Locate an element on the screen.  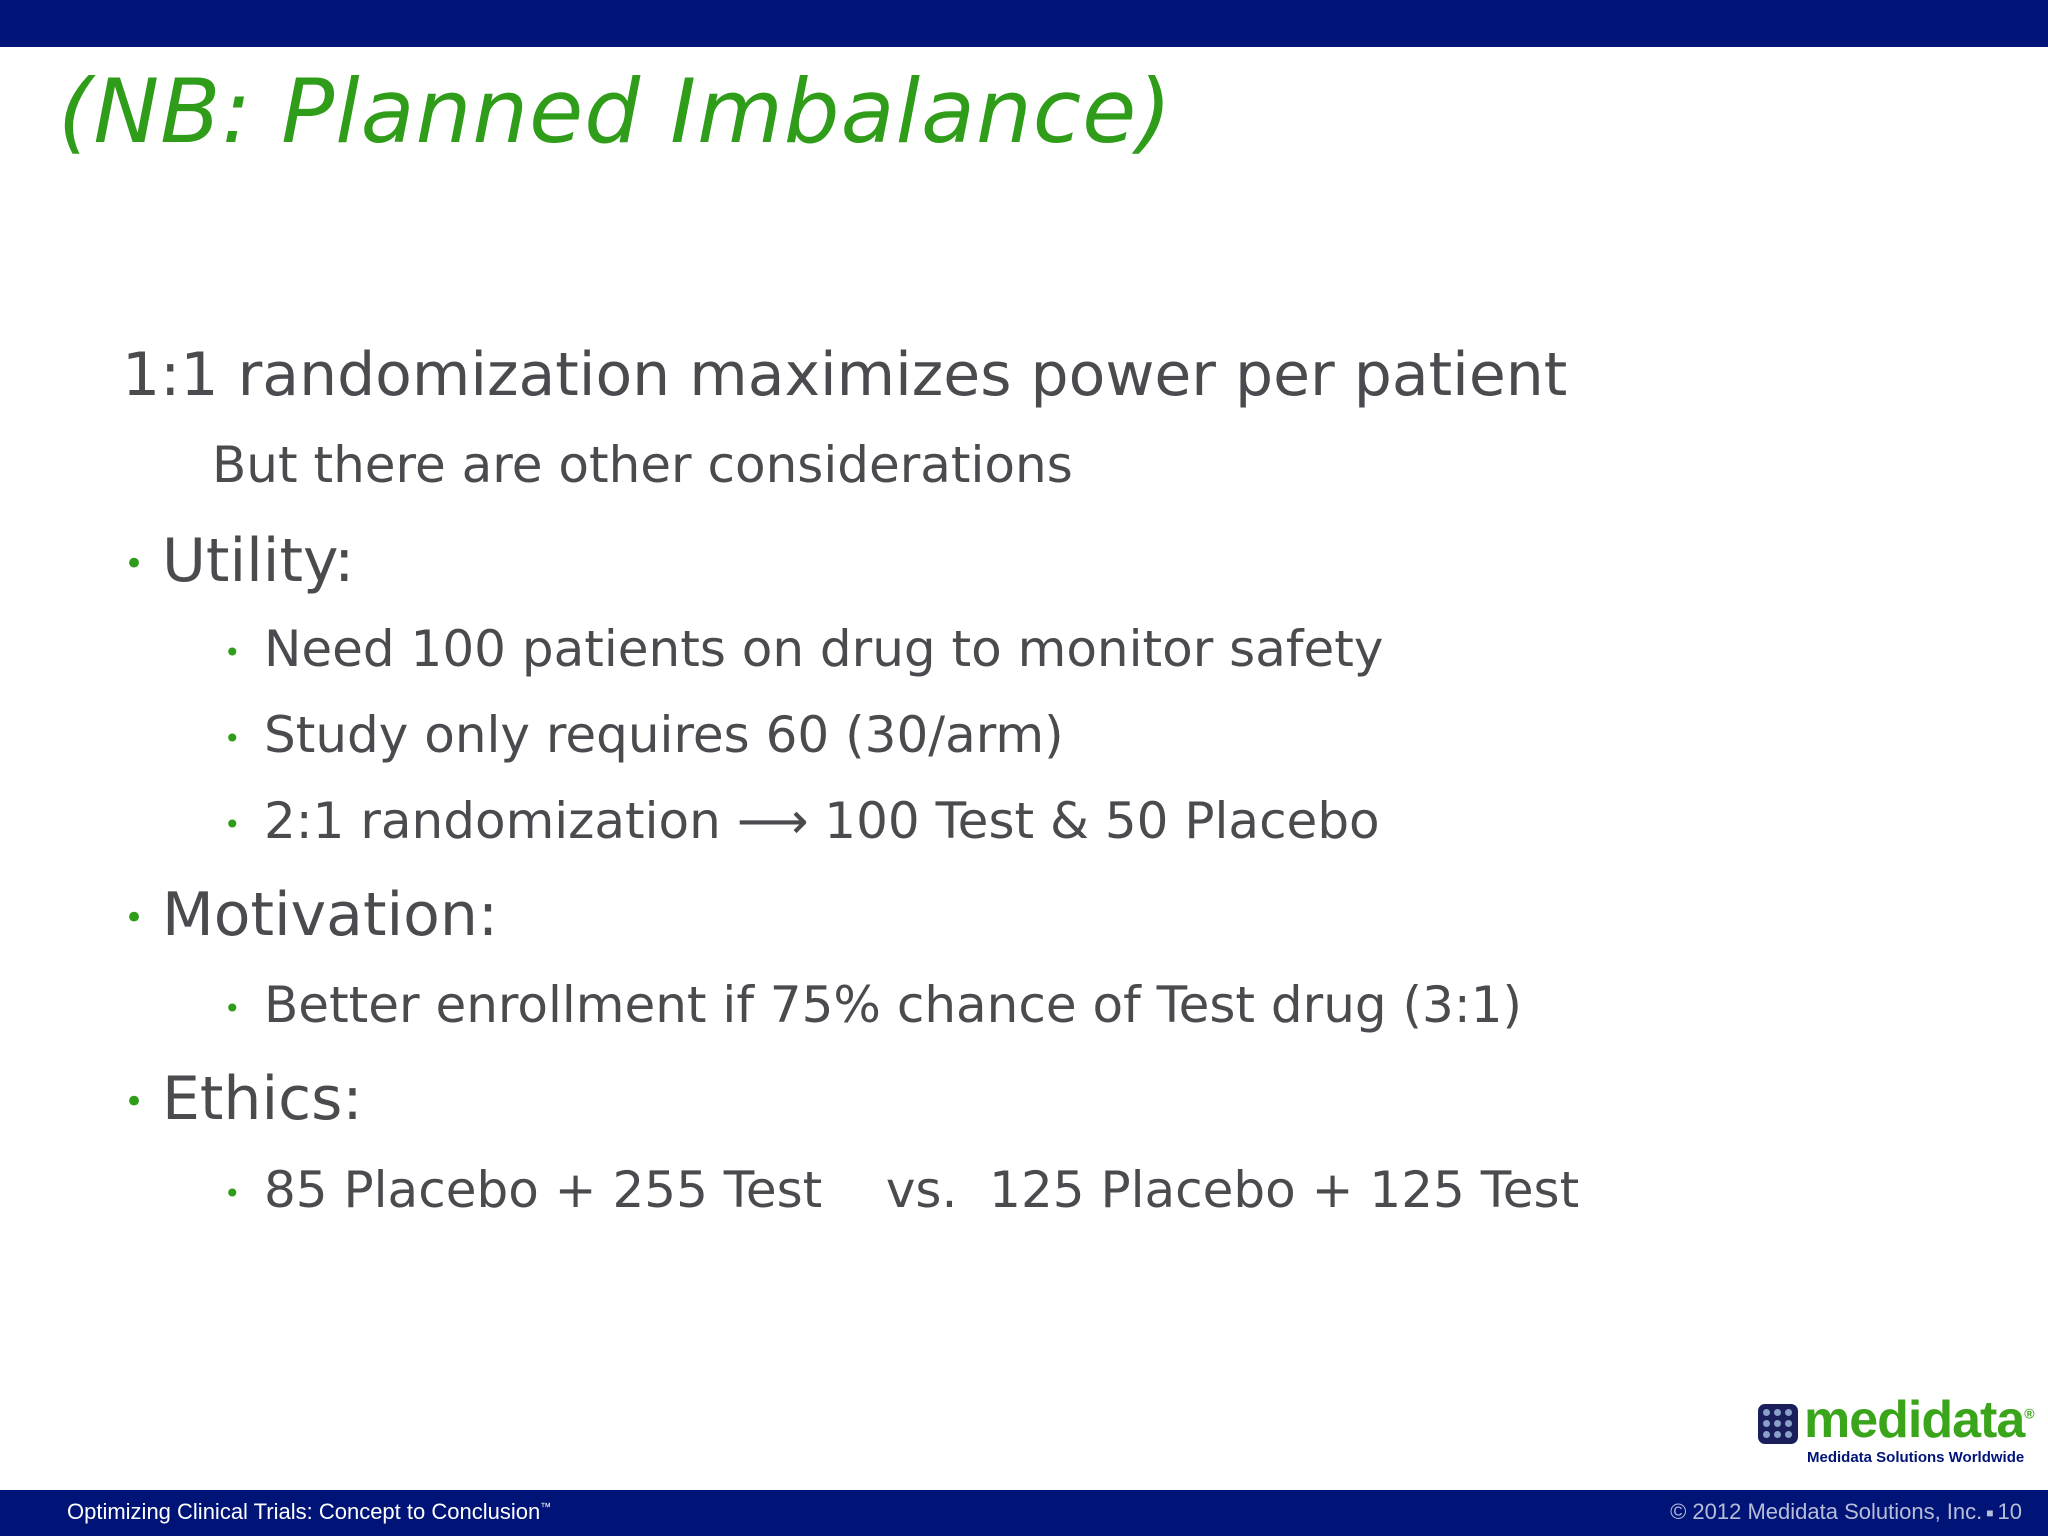
medidata-logo: medidata® Medidata Solutions Worldwide is located at coordinates (1896, 1430).